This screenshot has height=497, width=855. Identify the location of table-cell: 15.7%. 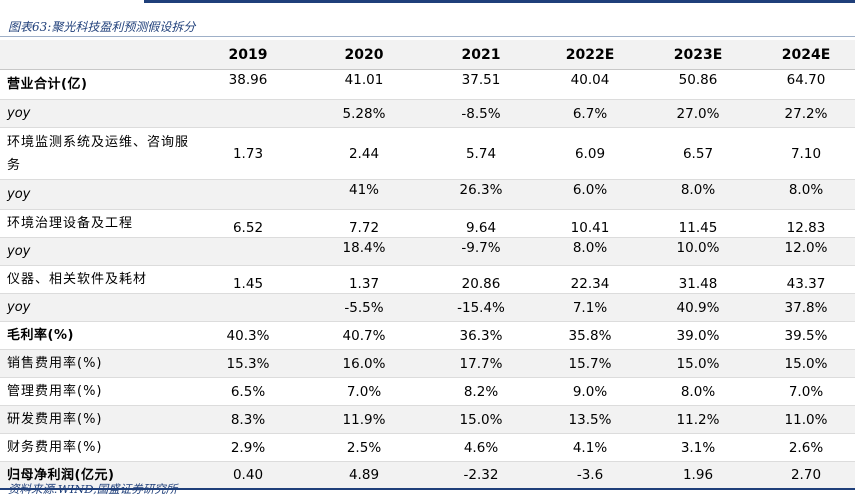
(590, 363).